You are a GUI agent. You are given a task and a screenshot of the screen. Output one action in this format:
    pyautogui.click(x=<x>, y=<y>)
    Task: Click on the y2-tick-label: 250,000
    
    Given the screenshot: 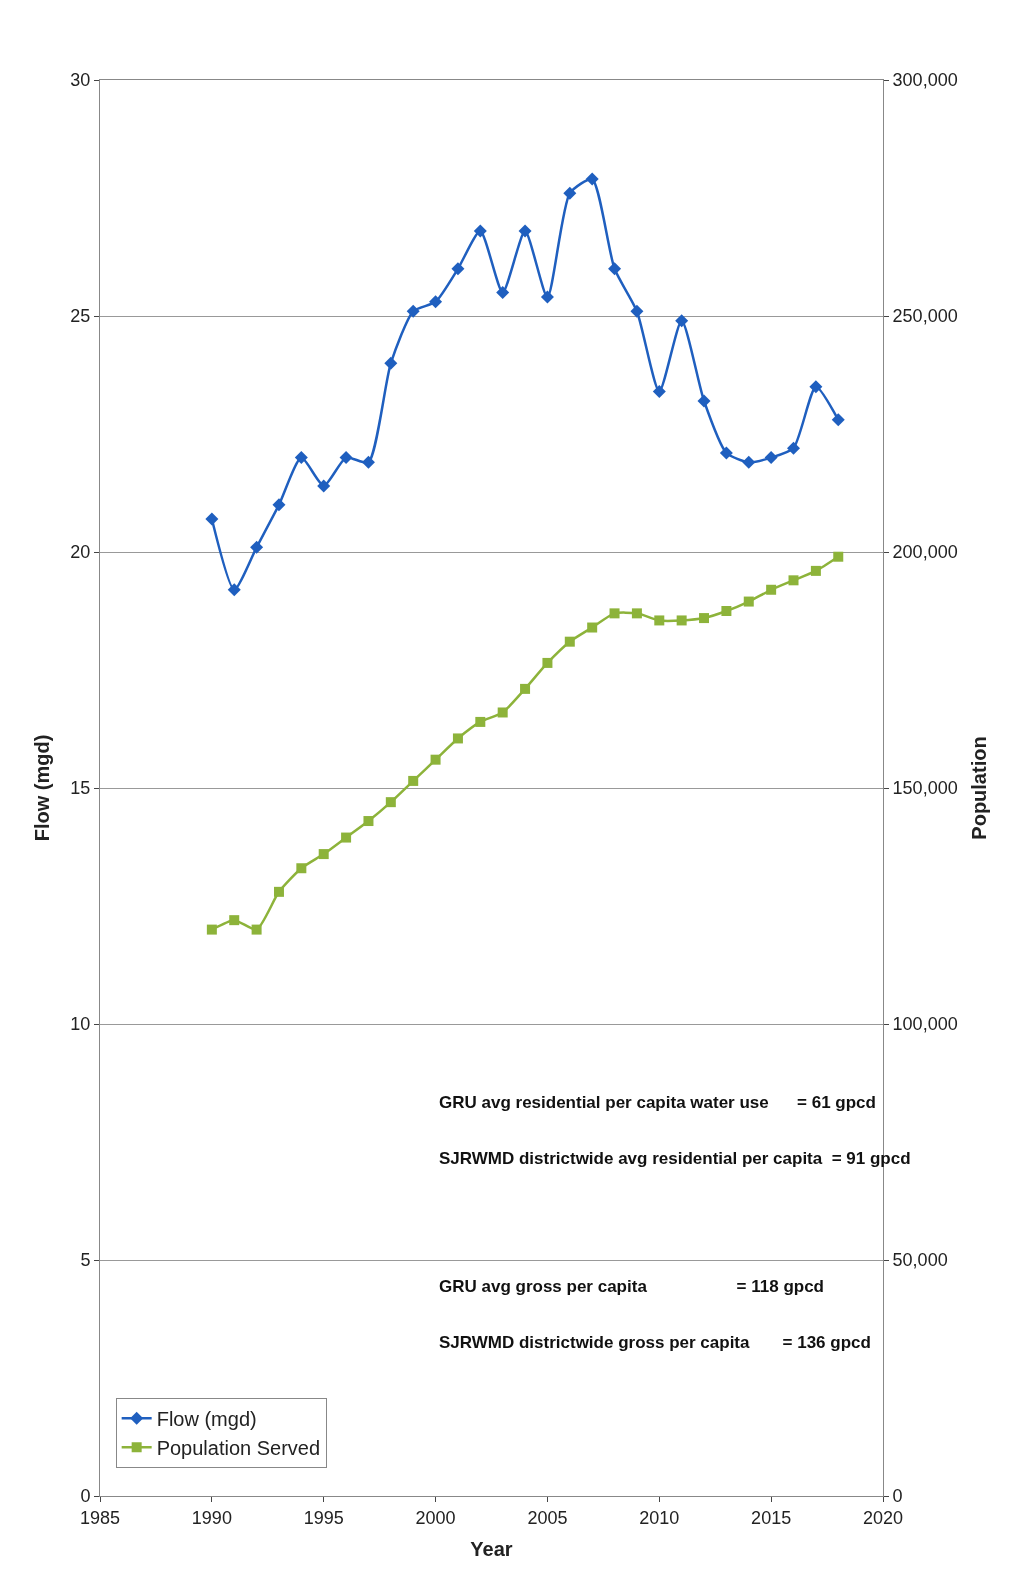 What is the action you would take?
    pyautogui.click(x=925, y=316)
    